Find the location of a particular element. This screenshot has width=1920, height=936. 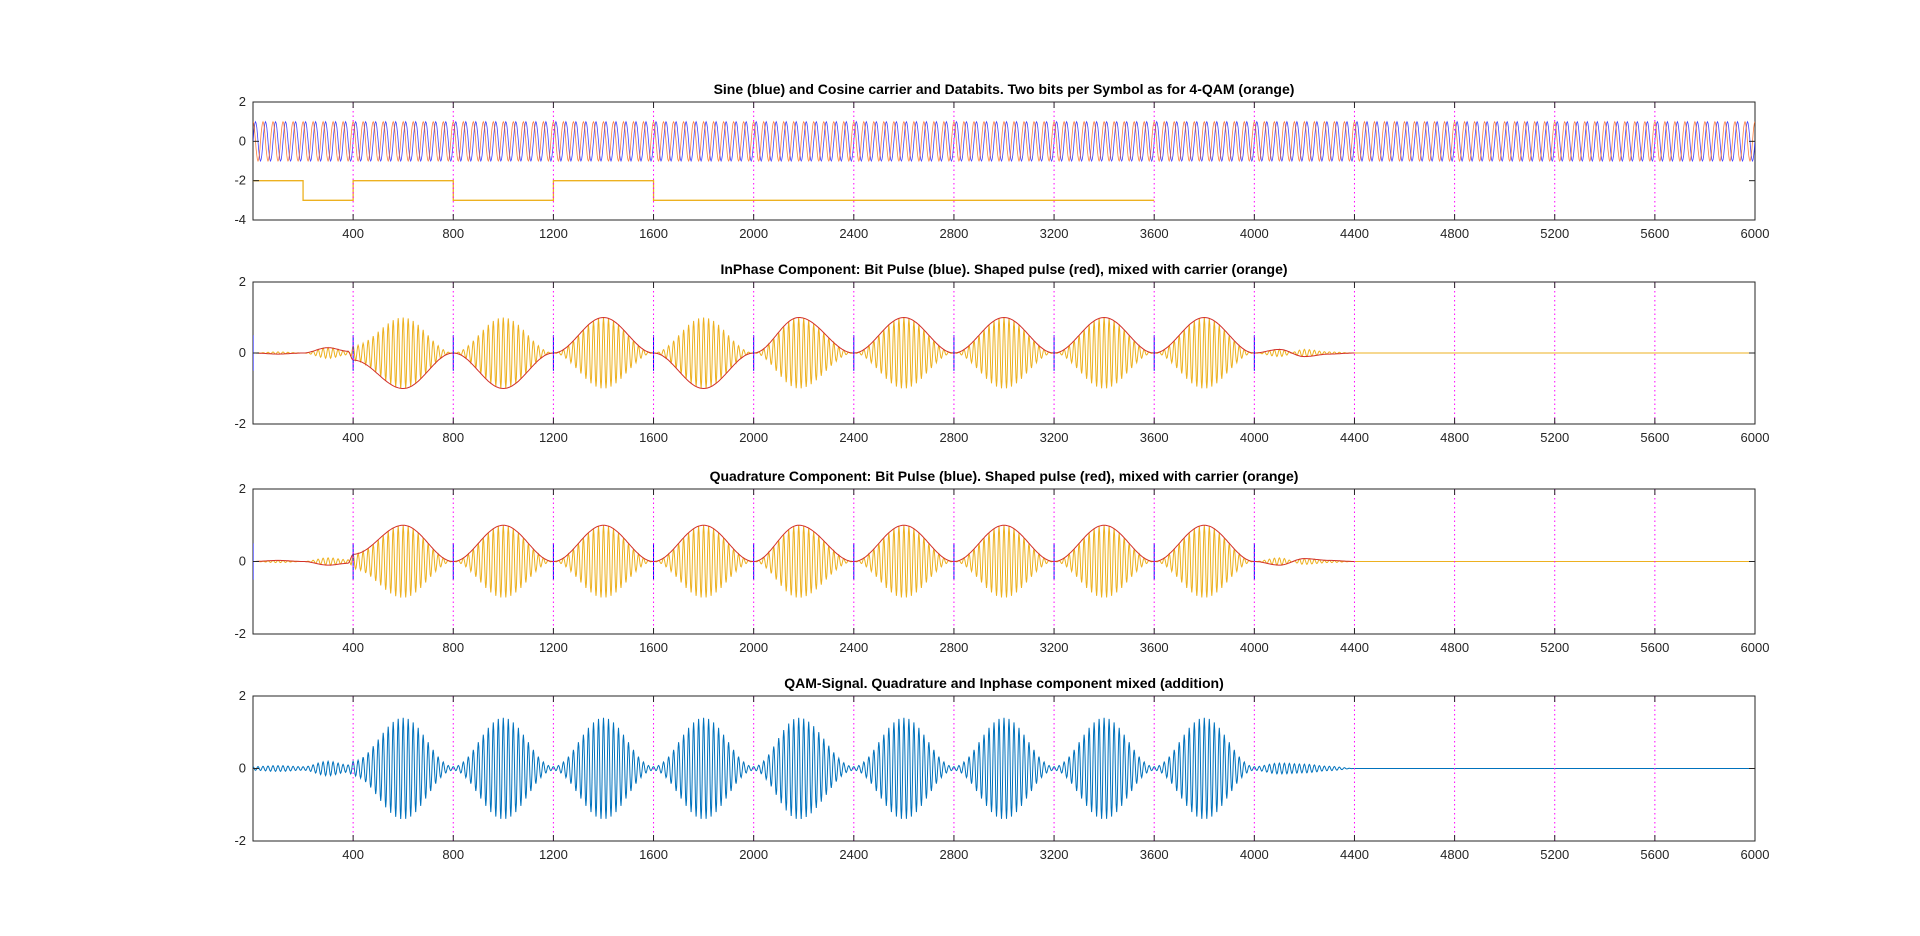

series-sine-carrier is located at coordinates (1004, 141).